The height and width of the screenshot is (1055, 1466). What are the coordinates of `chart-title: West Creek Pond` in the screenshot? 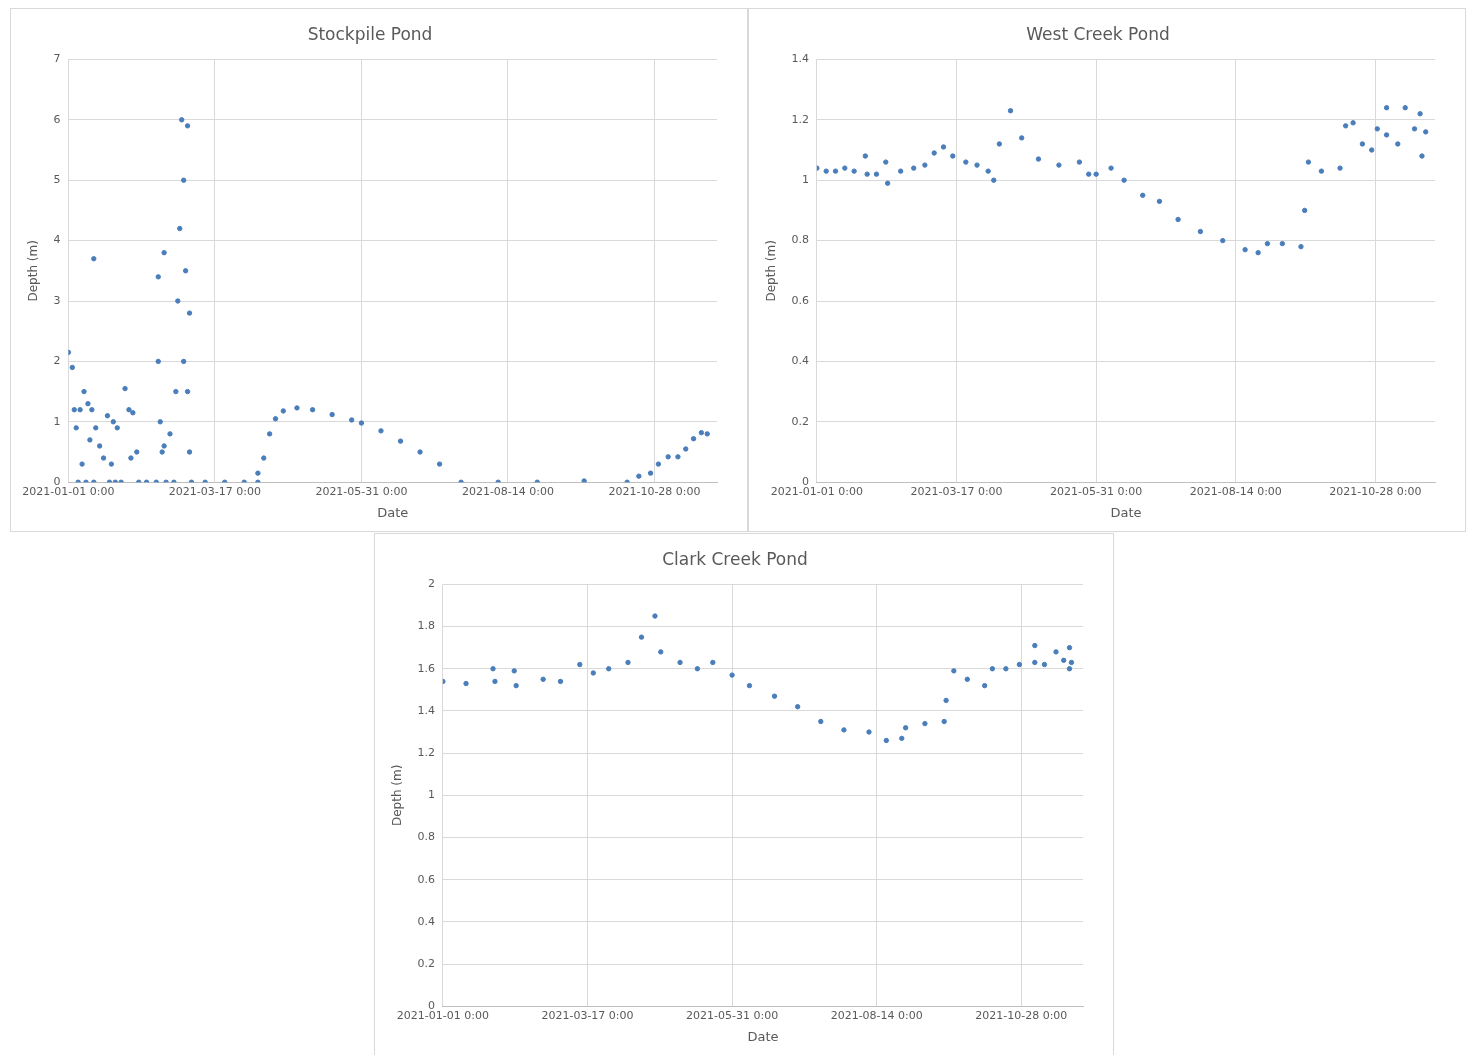 It's located at (1098, 33).